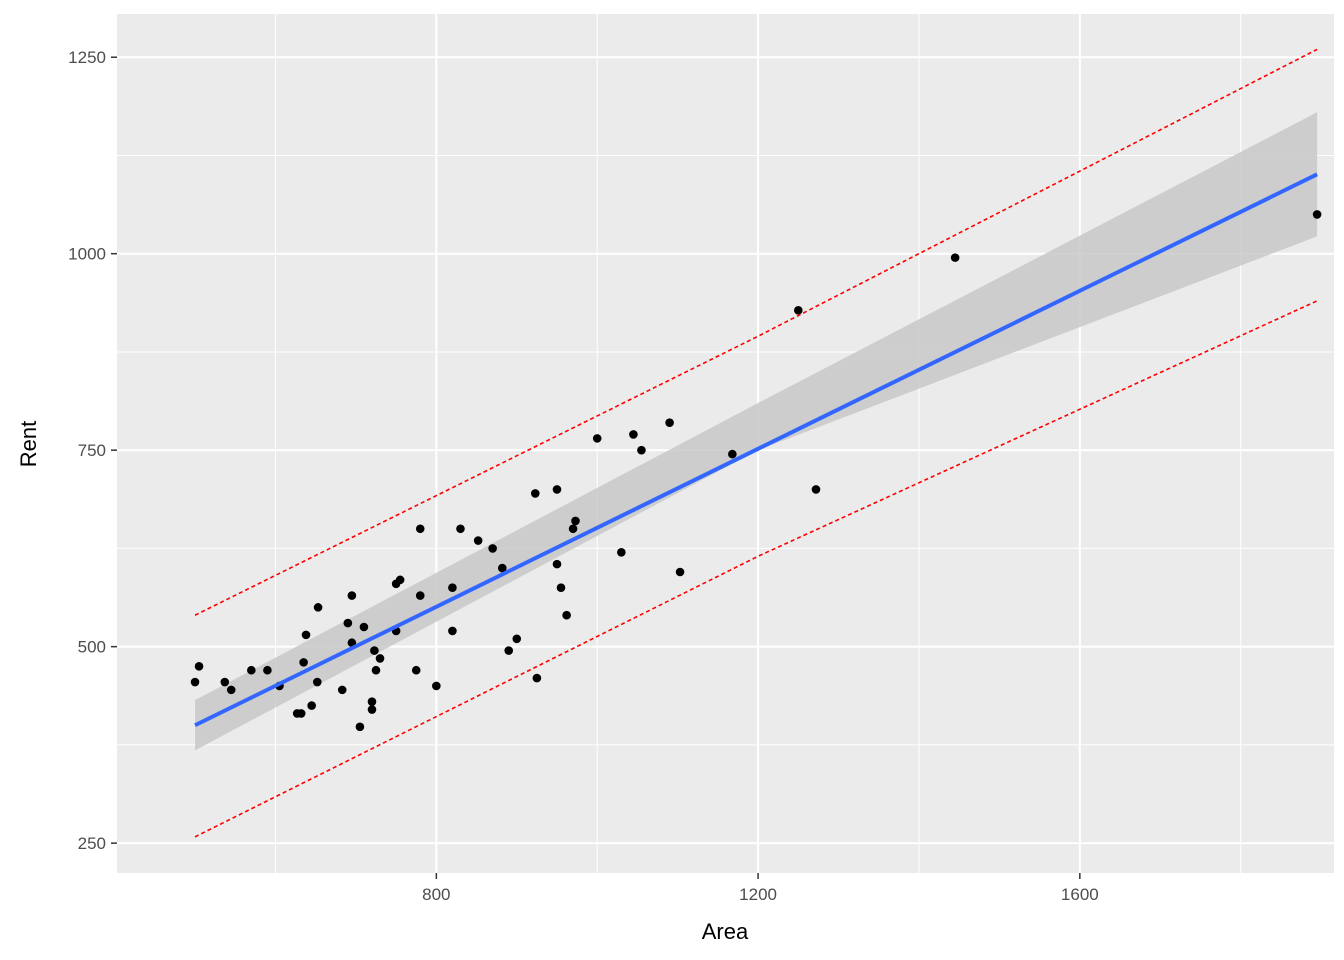  Describe the element at coordinates (87, 254) in the screenshot. I see `y-tick-label: 1000` at that location.